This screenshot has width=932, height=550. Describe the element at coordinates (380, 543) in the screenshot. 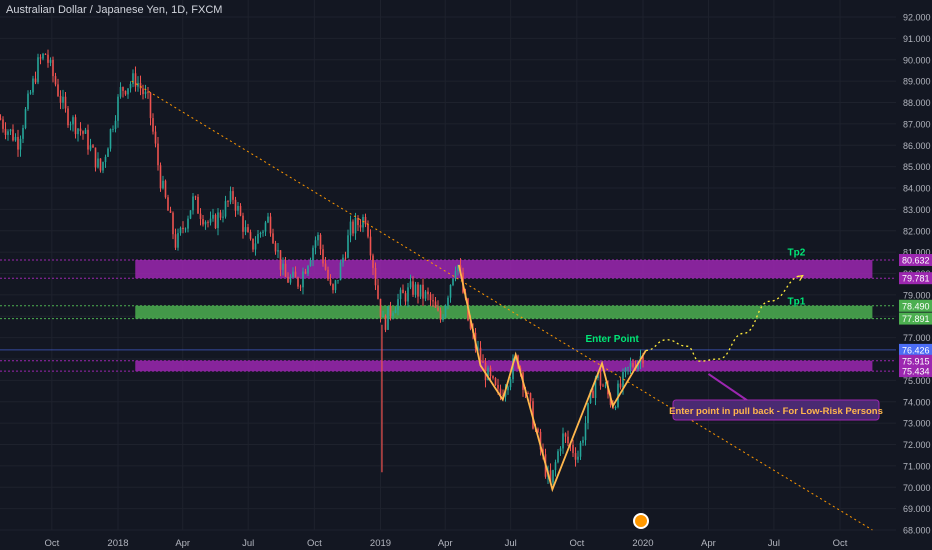

I see `x-tick-label: 2019` at that location.